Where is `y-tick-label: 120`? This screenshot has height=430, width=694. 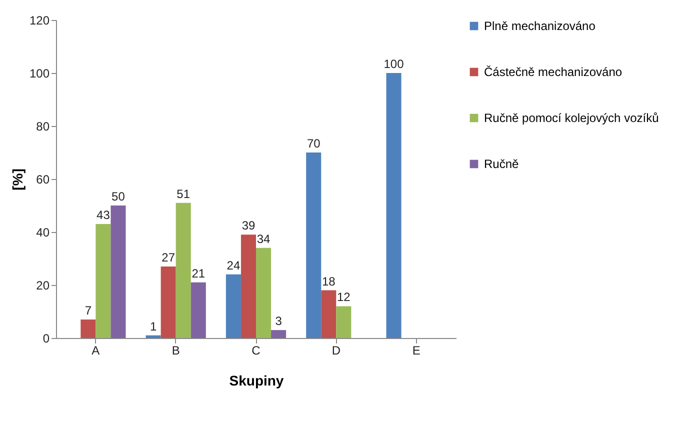 y-tick-label: 120 is located at coordinates (39, 21).